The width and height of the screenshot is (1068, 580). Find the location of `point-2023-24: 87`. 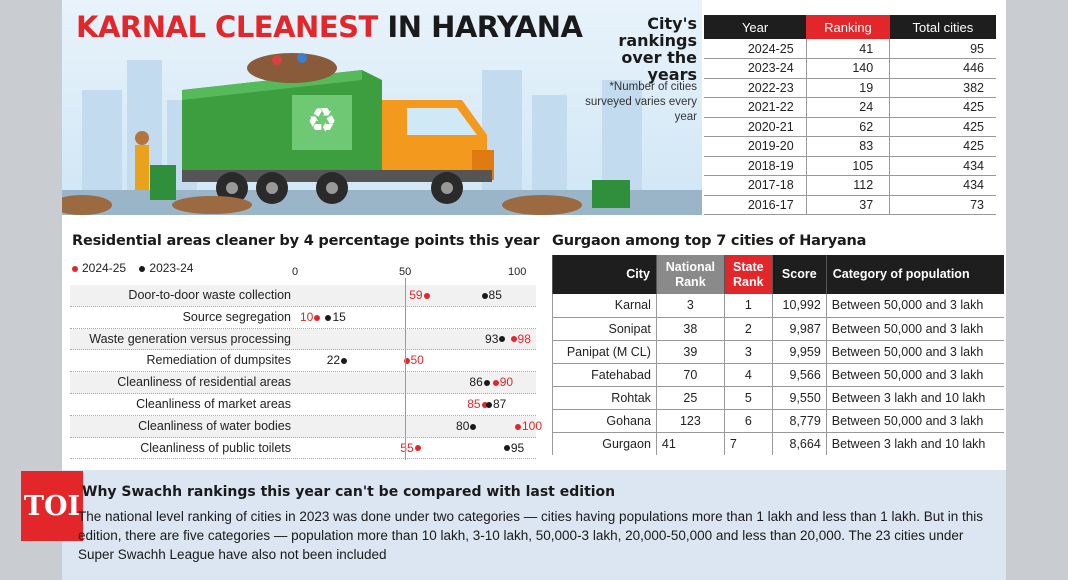

point-2023-24: 87 is located at coordinates (495, 404).